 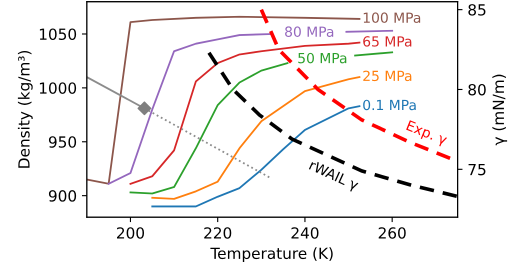 What do you see at coordinates (58, 34) in the screenshot?
I see `y-tick-label: 1050` at bounding box center [58, 34].